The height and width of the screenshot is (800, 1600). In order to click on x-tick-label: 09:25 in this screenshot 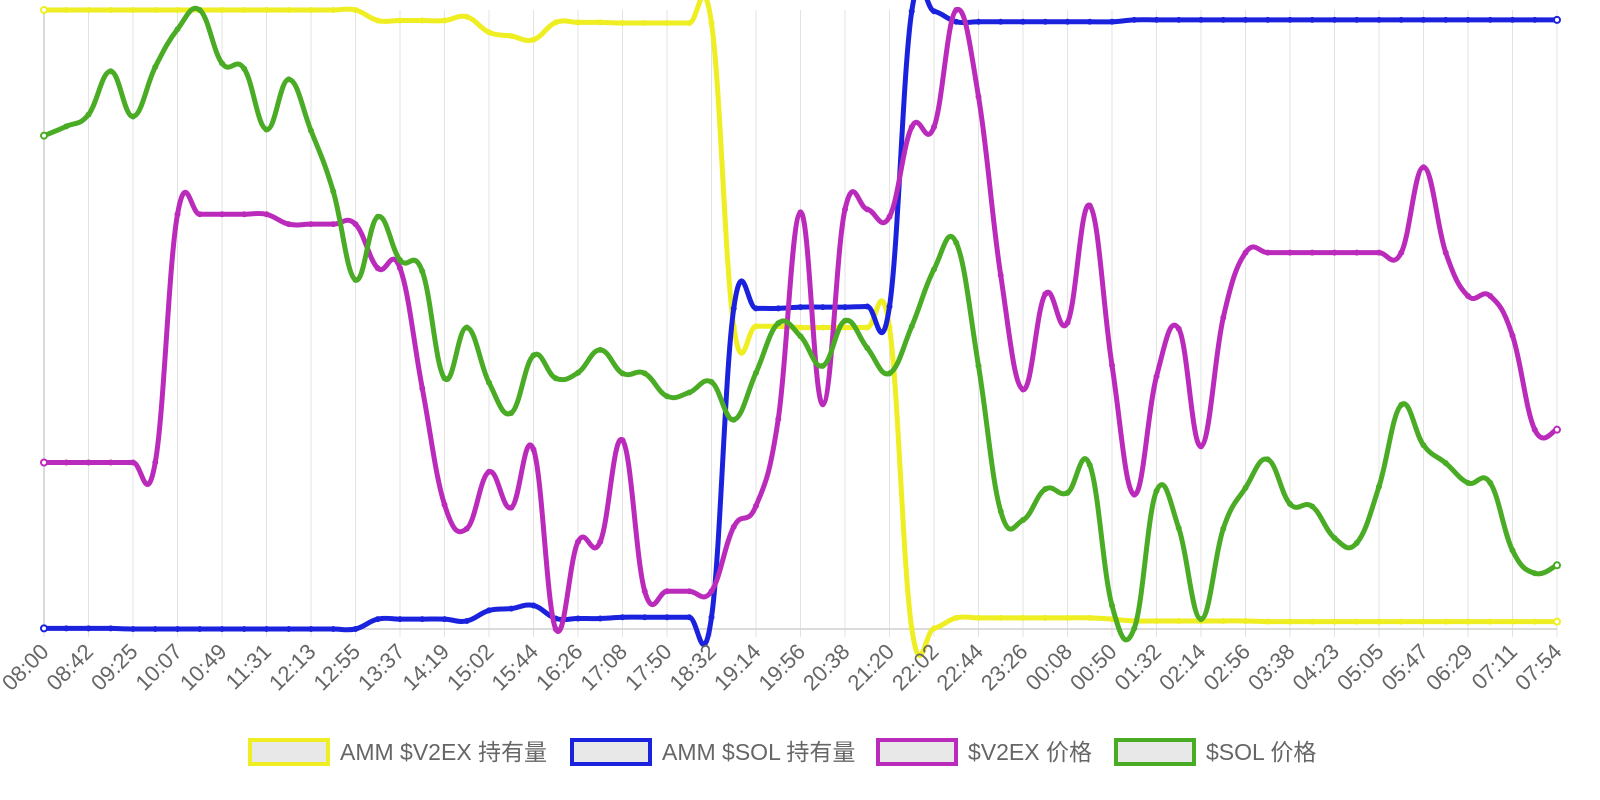, I will do `click(114, 667)`.